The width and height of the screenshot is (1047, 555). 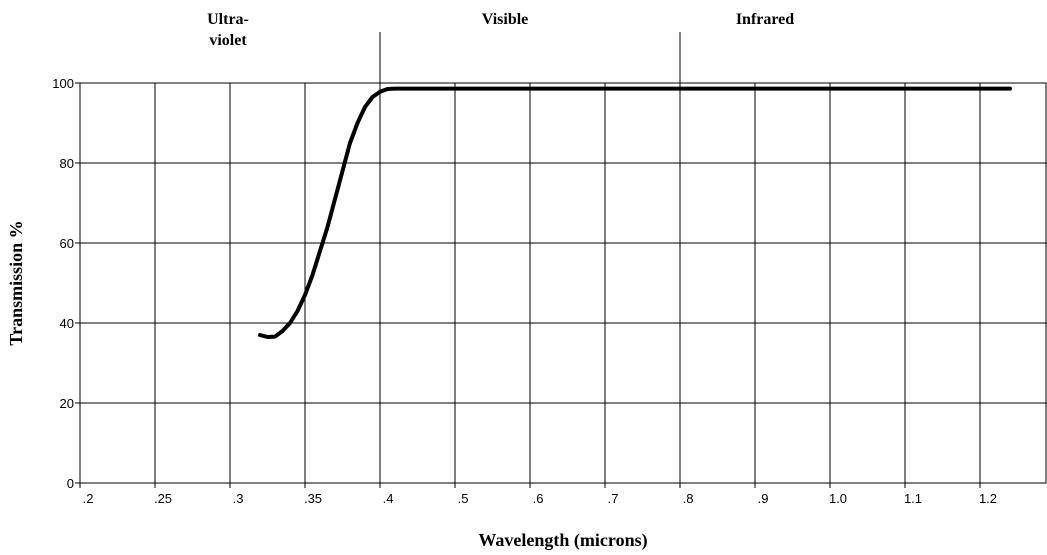 What do you see at coordinates (500, 30) in the screenshot?
I see `region-labels: Ultra-violet Visible Infrared` at bounding box center [500, 30].